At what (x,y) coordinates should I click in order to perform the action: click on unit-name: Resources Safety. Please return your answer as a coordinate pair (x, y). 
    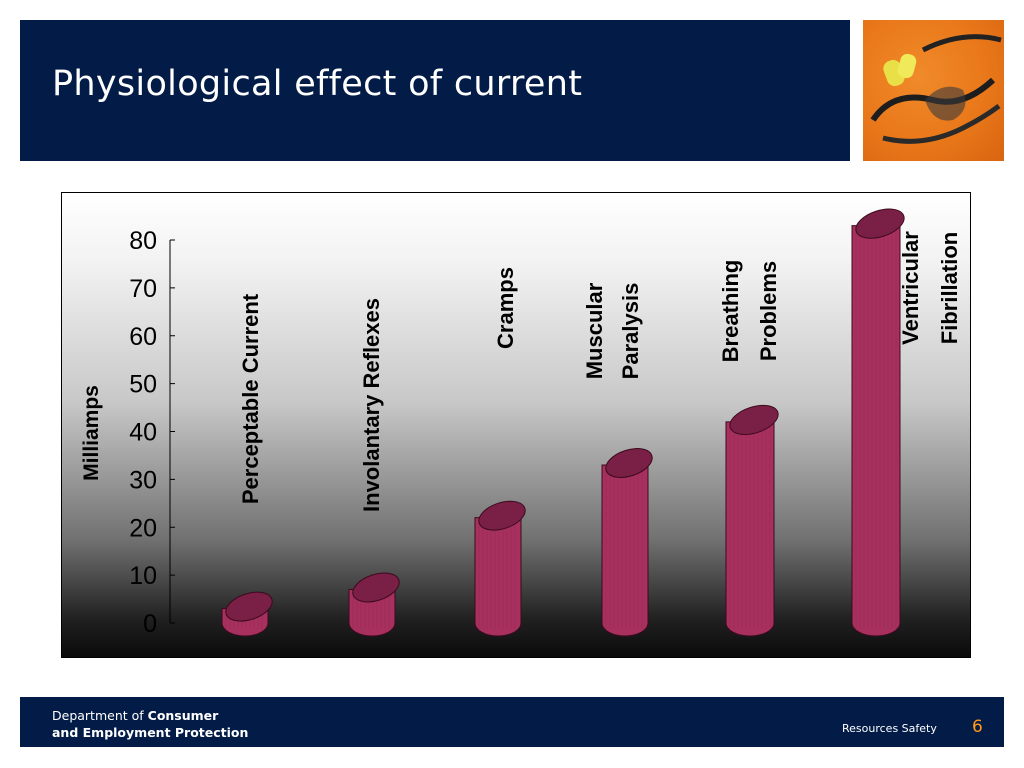
    Looking at the image, I should click on (889, 728).